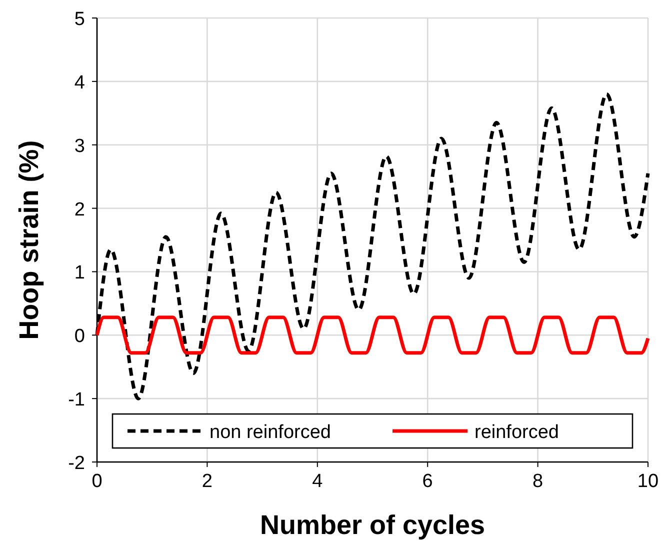 This screenshot has width=662, height=546. What do you see at coordinates (372, 335) in the screenshot?
I see `line-series` at bounding box center [372, 335].